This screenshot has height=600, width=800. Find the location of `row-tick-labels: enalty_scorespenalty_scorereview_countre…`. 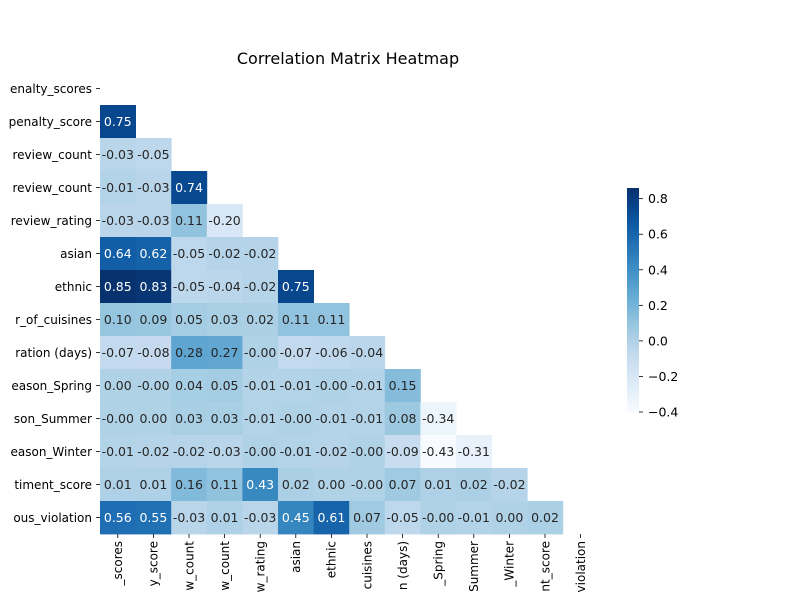

row-tick-labels: enalty_scorespenalty_scorereview_countre… is located at coordinates (54, 303).